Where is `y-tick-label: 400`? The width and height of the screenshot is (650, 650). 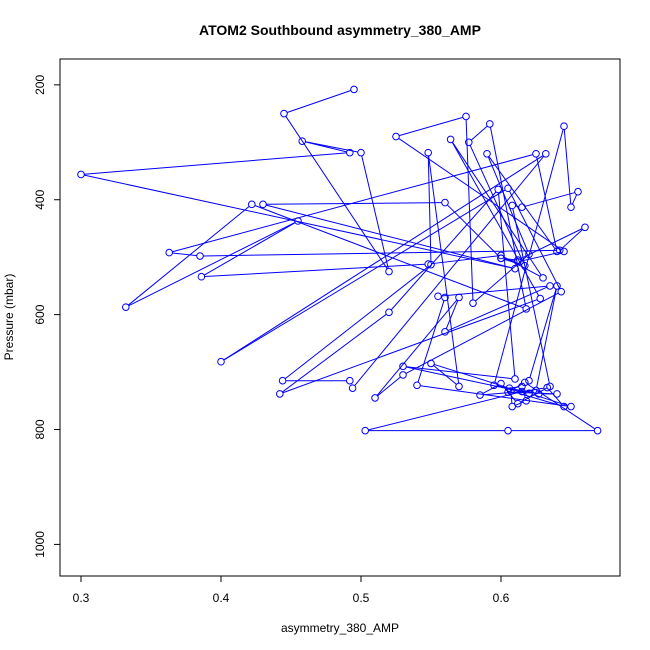 y-tick-label: 400 is located at coordinates (40, 199).